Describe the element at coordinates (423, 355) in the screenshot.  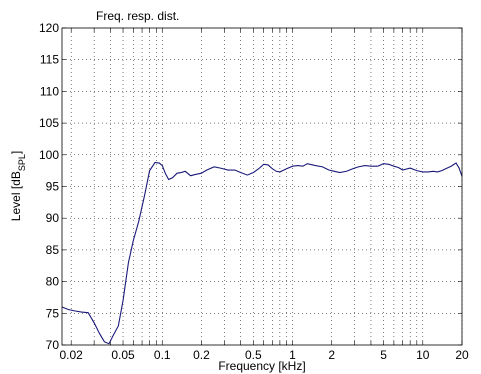
I see `x-tick-label: 10` at that location.